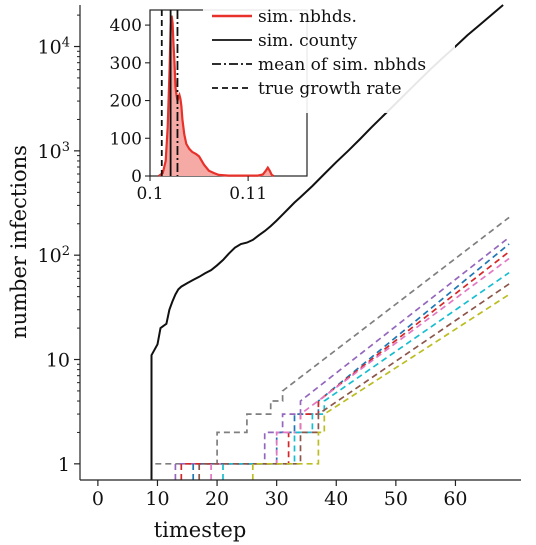 The height and width of the screenshot is (545, 536). I want to click on inset-y-tick-label: 400, so click(126, 26).